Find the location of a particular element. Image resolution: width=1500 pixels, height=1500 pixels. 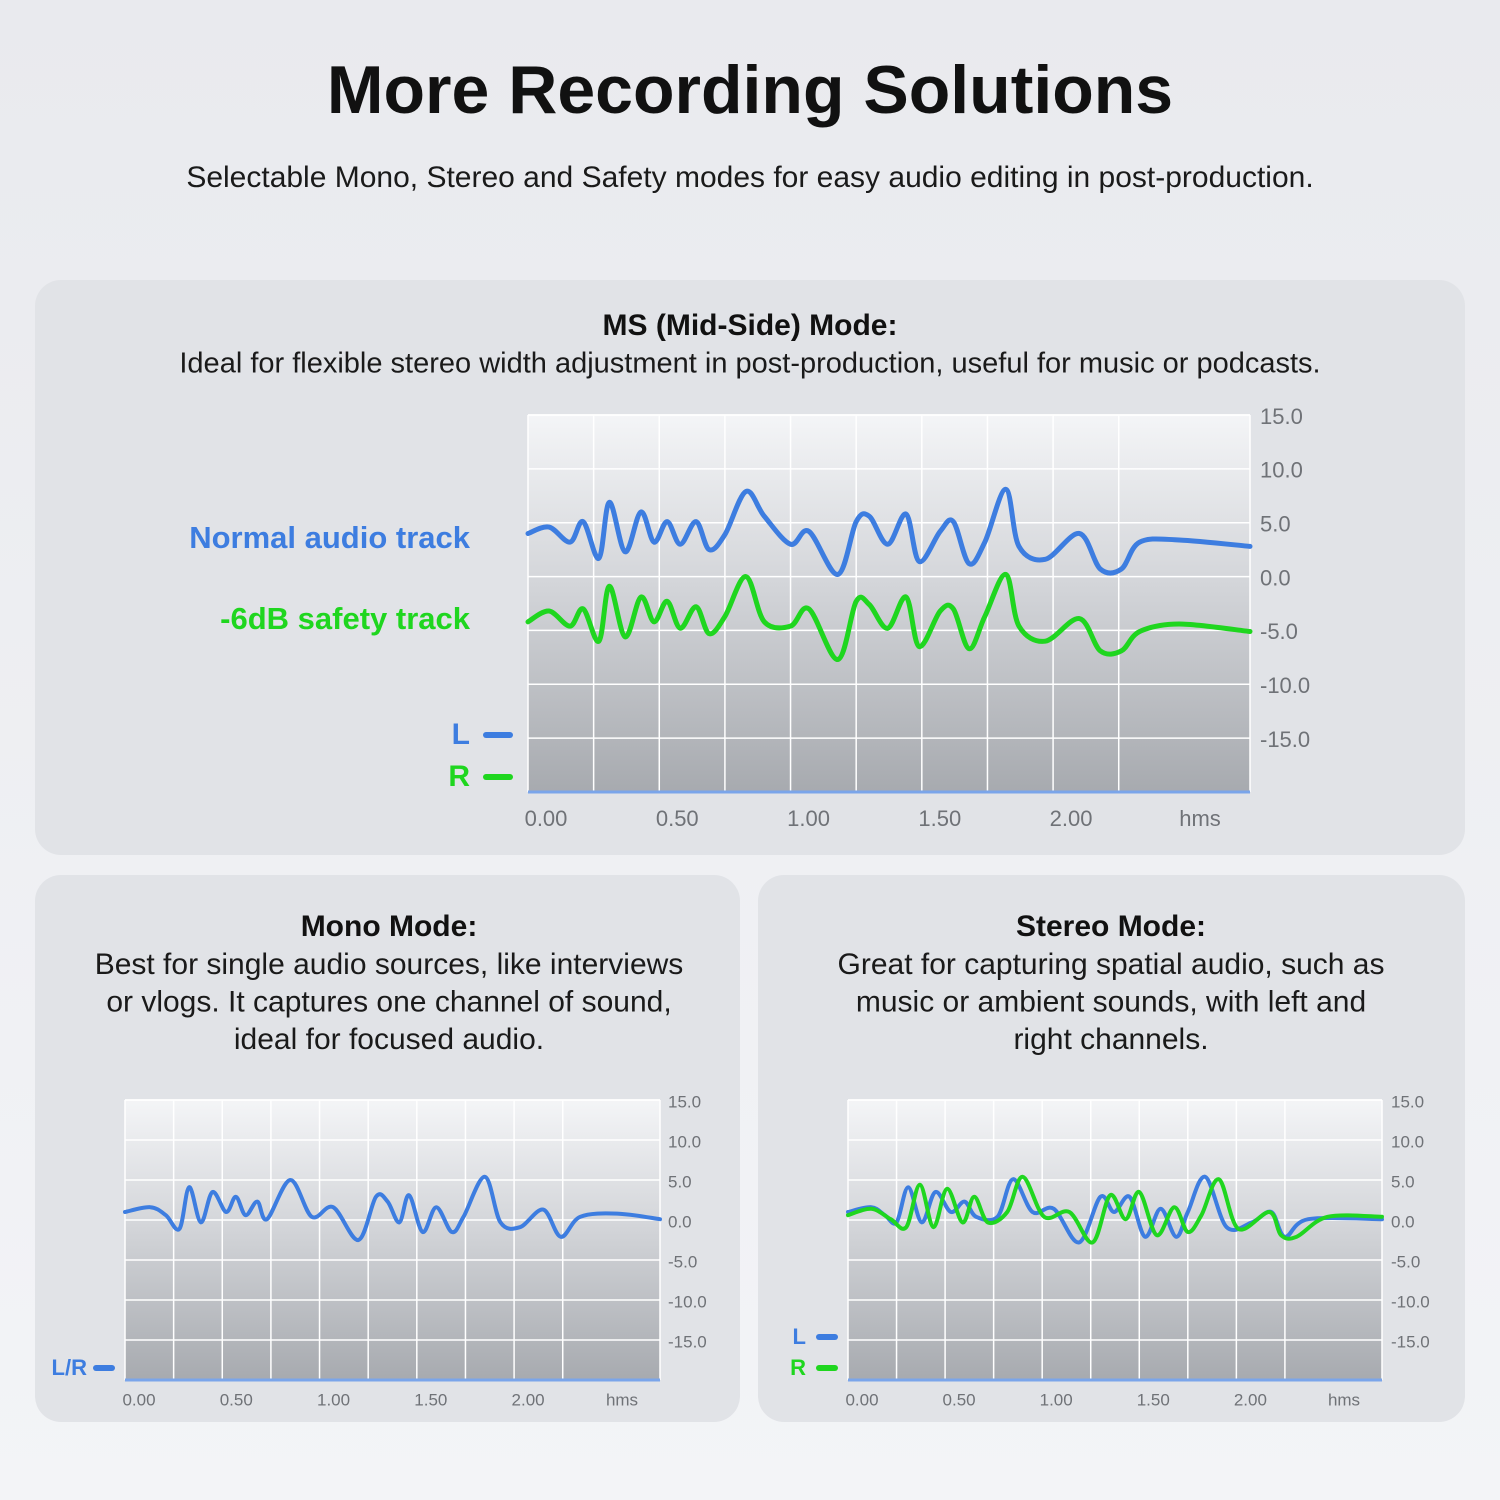

series-label: -6dB safety track is located at coordinates (345, 618).